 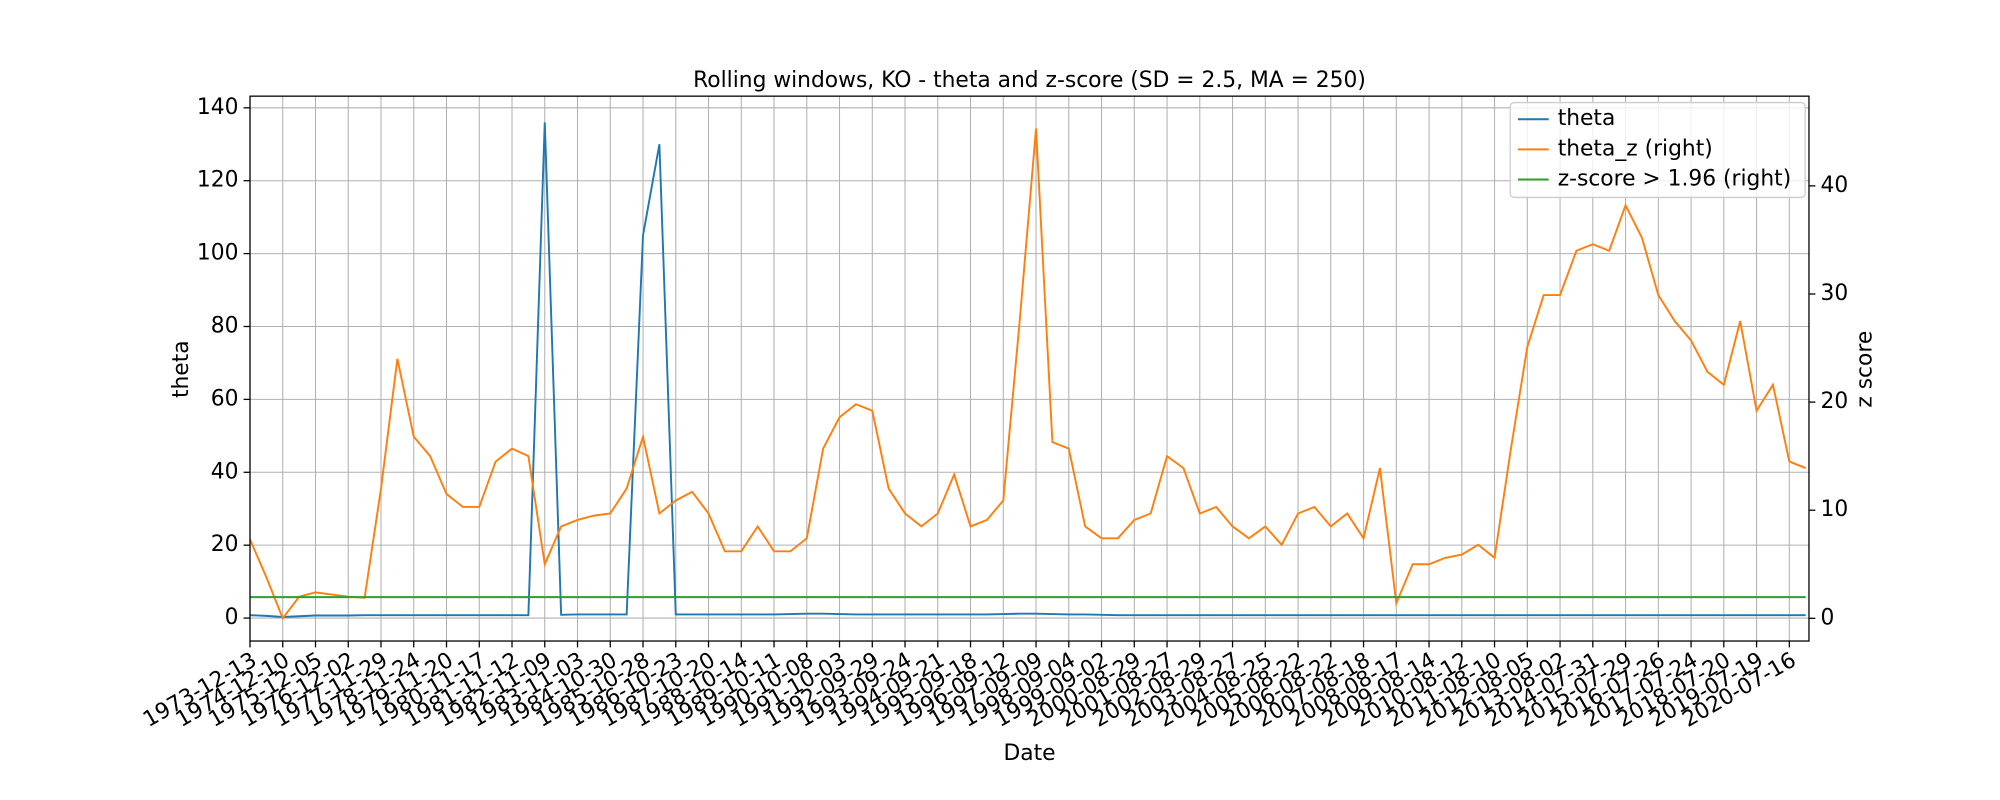 I want to click on x-axis-label: Date, so click(x=1029, y=753).